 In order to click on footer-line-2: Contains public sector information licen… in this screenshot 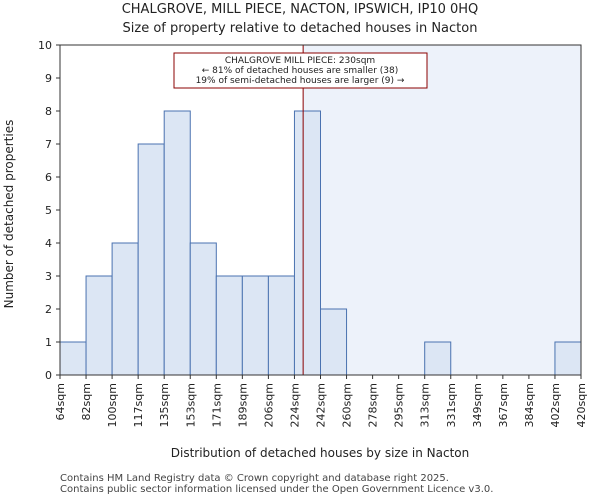, I will do `click(277, 489)`.